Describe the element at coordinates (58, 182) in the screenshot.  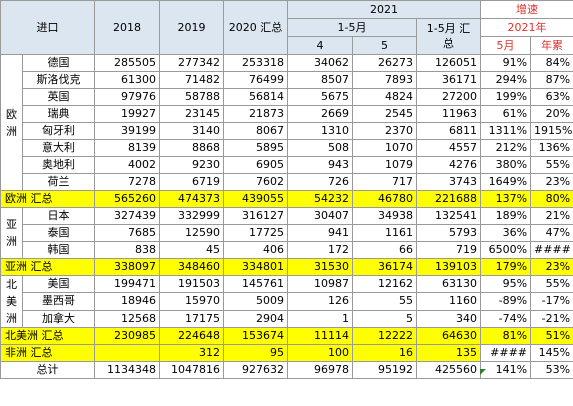
I see `country-cell: 荷兰` at that location.